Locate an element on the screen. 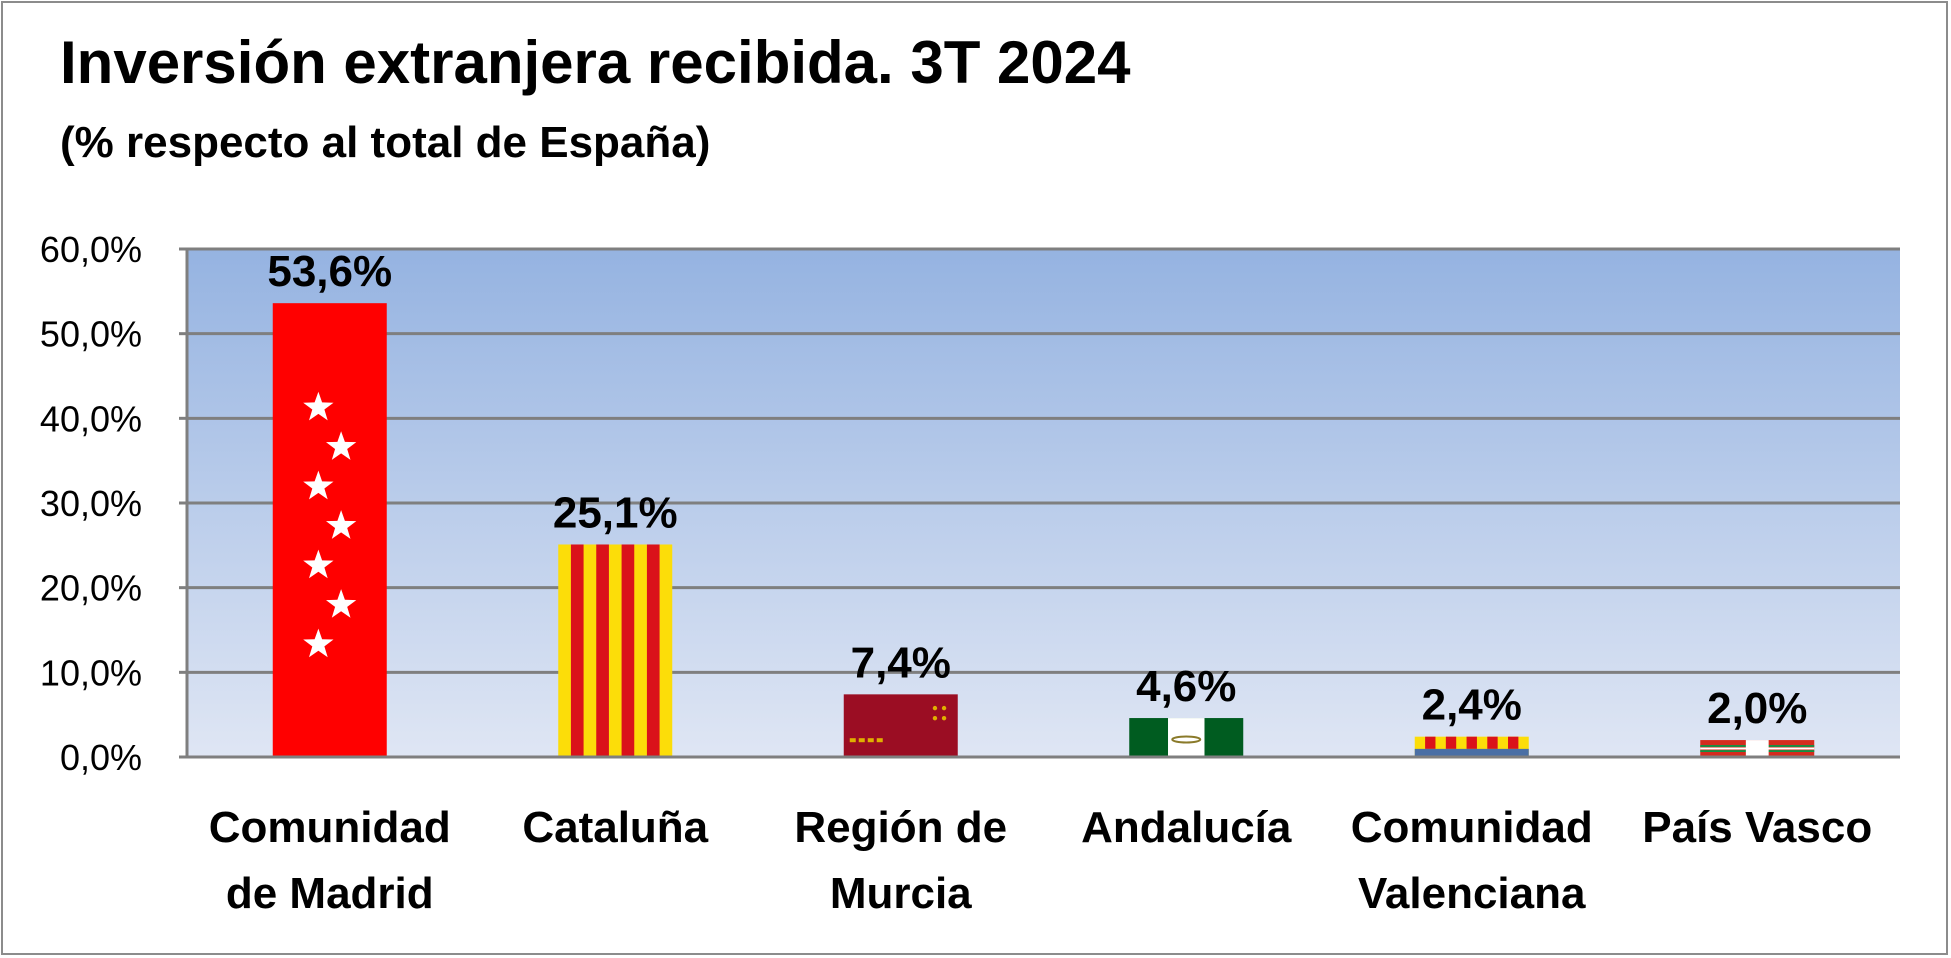  bar-madrid is located at coordinates (329, 530).